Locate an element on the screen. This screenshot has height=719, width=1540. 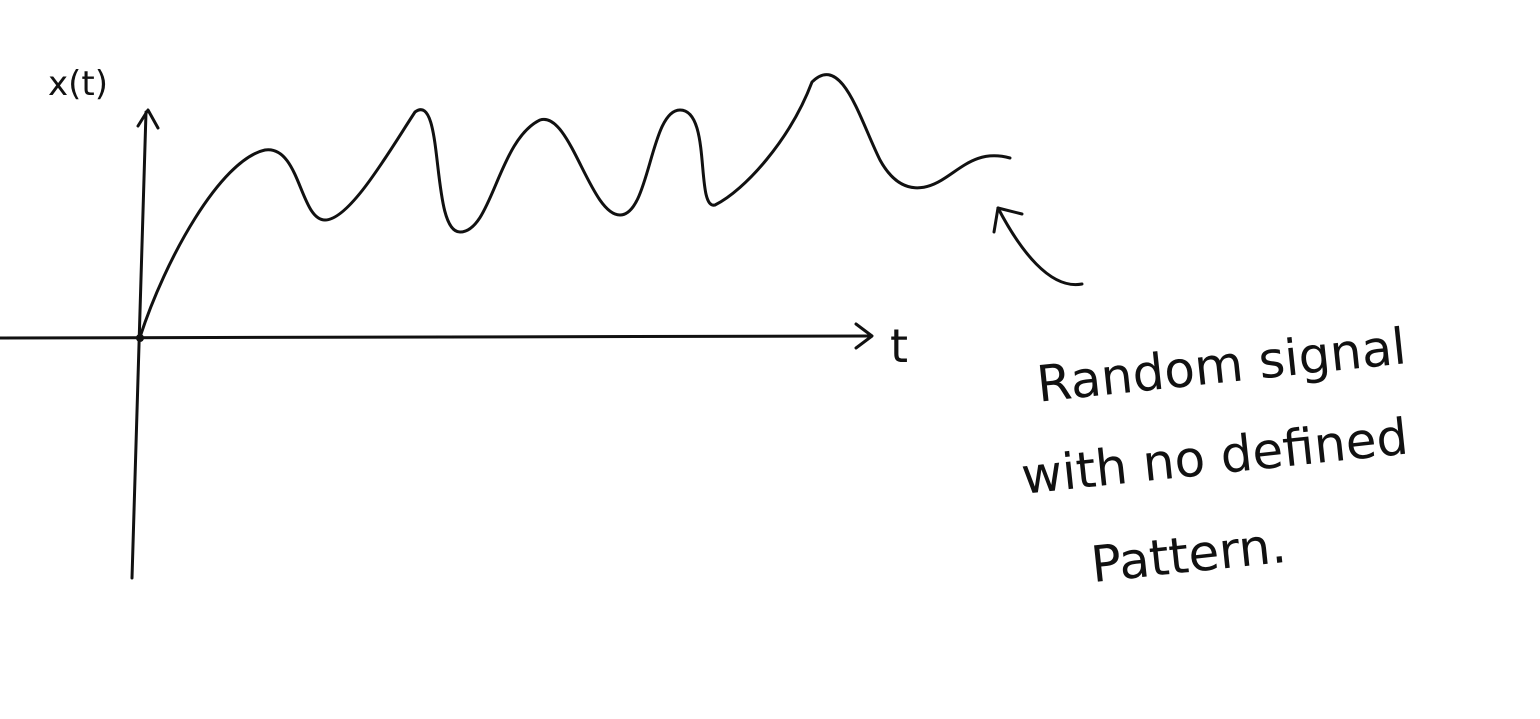
pointer-arrow is located at coordinates (1040, 246).